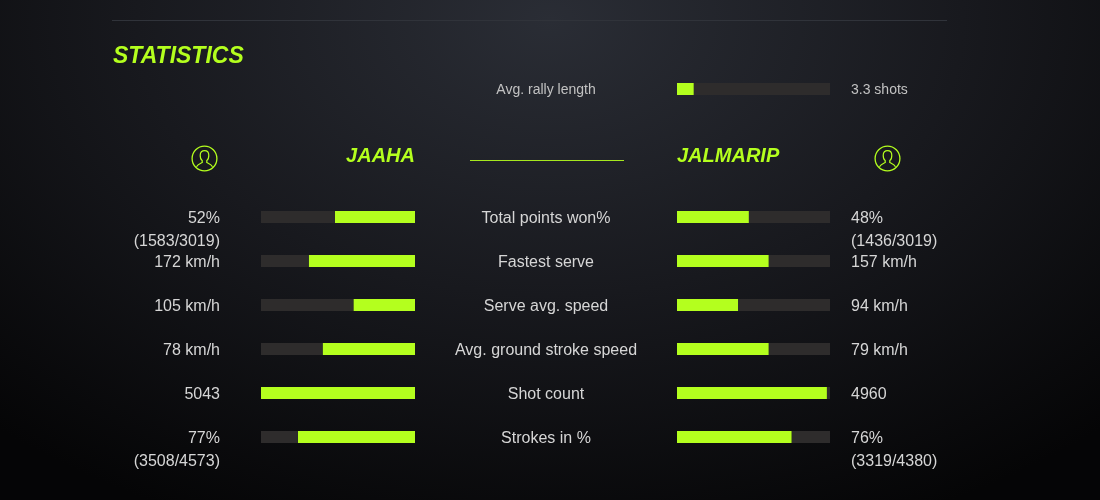  I want to click on text: 157 km/h, so click(884, 261).